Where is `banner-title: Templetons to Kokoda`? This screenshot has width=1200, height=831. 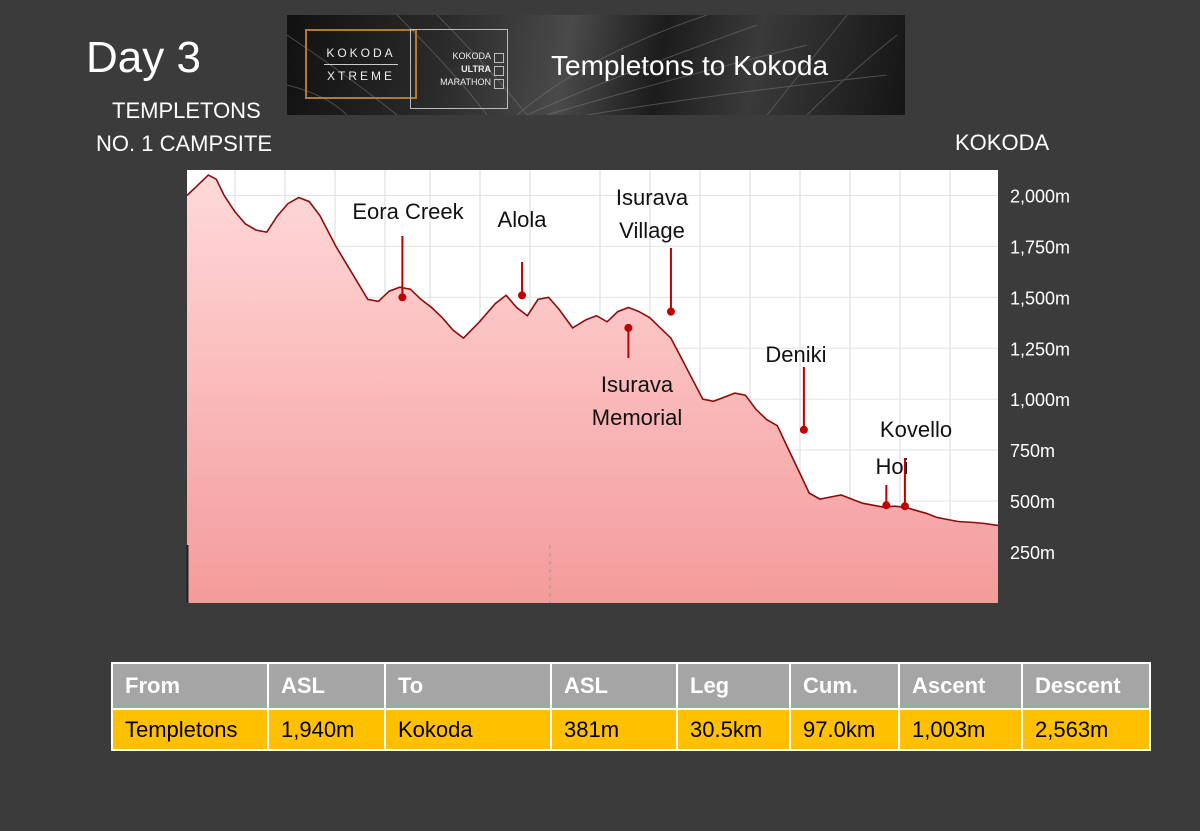
banner-title: Templetons to Kokoda is located at coordinates (690, 65).